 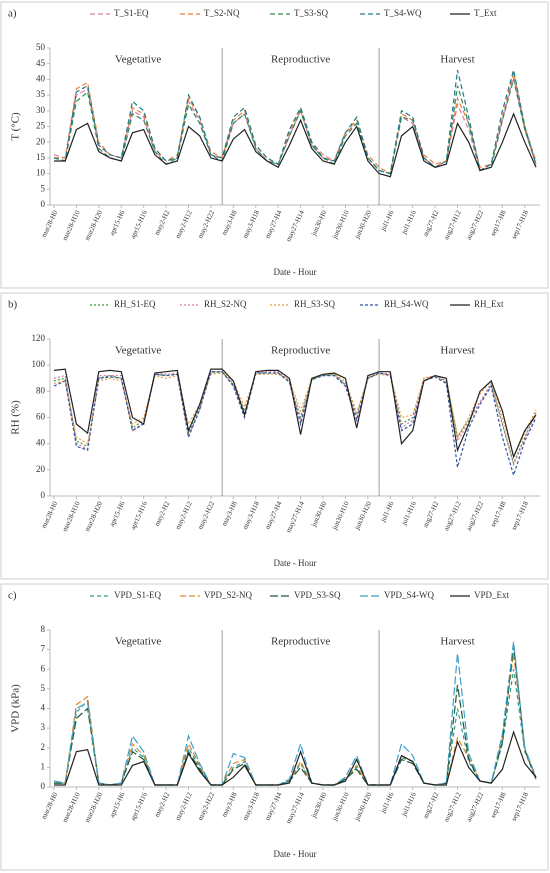 I want to click on y-tick-label: 8, so click(x=43, y=629).